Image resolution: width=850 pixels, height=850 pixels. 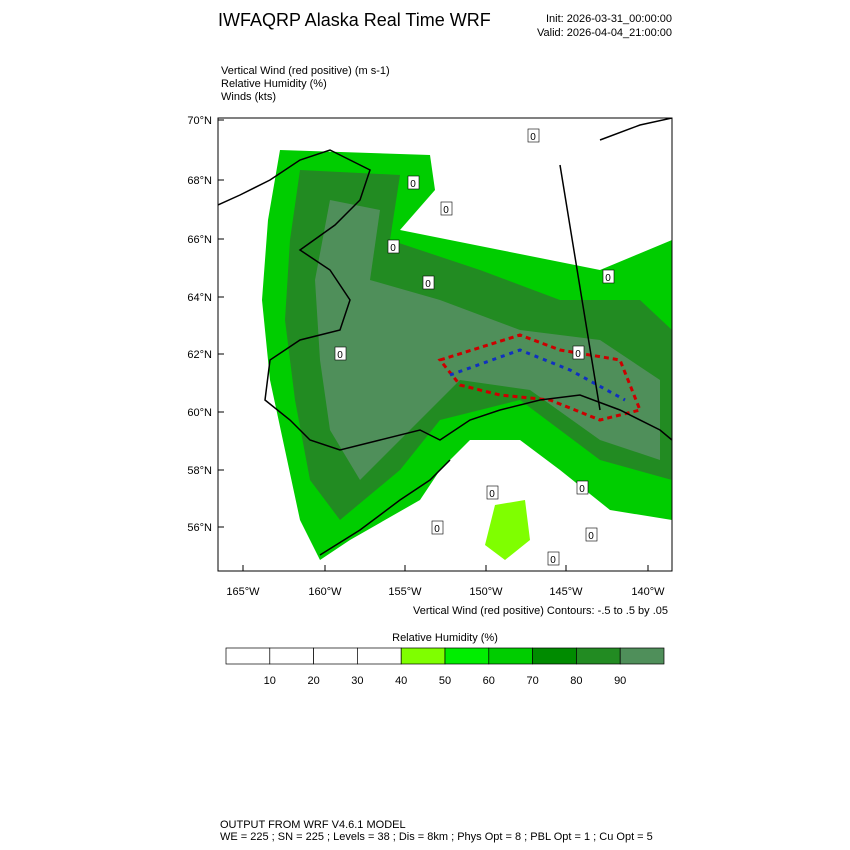 What do you see at coordinates (274, 84) in the screenshot?
I see `field-name: Relative Humidity (%)` at bounding box center [274, 84].